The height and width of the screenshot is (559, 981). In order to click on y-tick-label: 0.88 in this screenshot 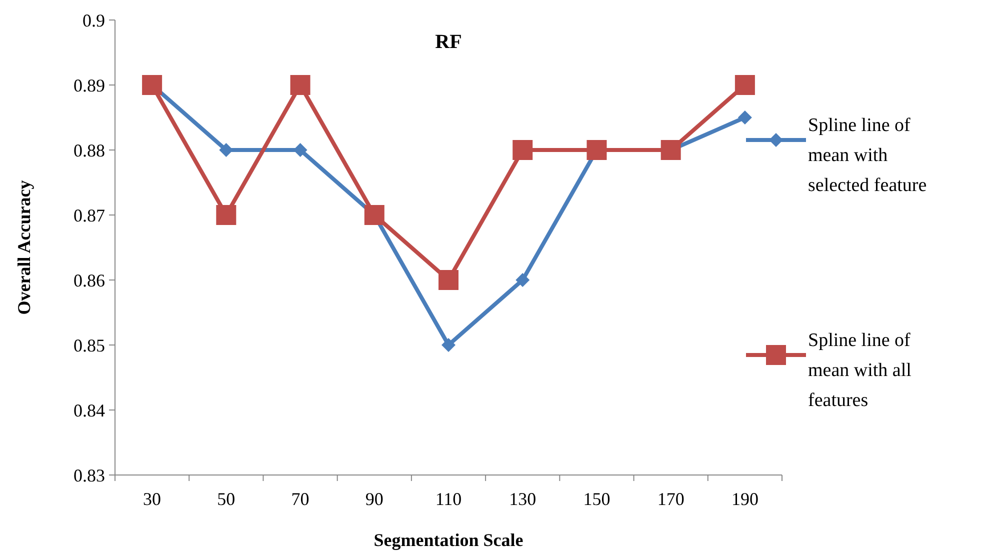, I will do `click(89, 150)`.